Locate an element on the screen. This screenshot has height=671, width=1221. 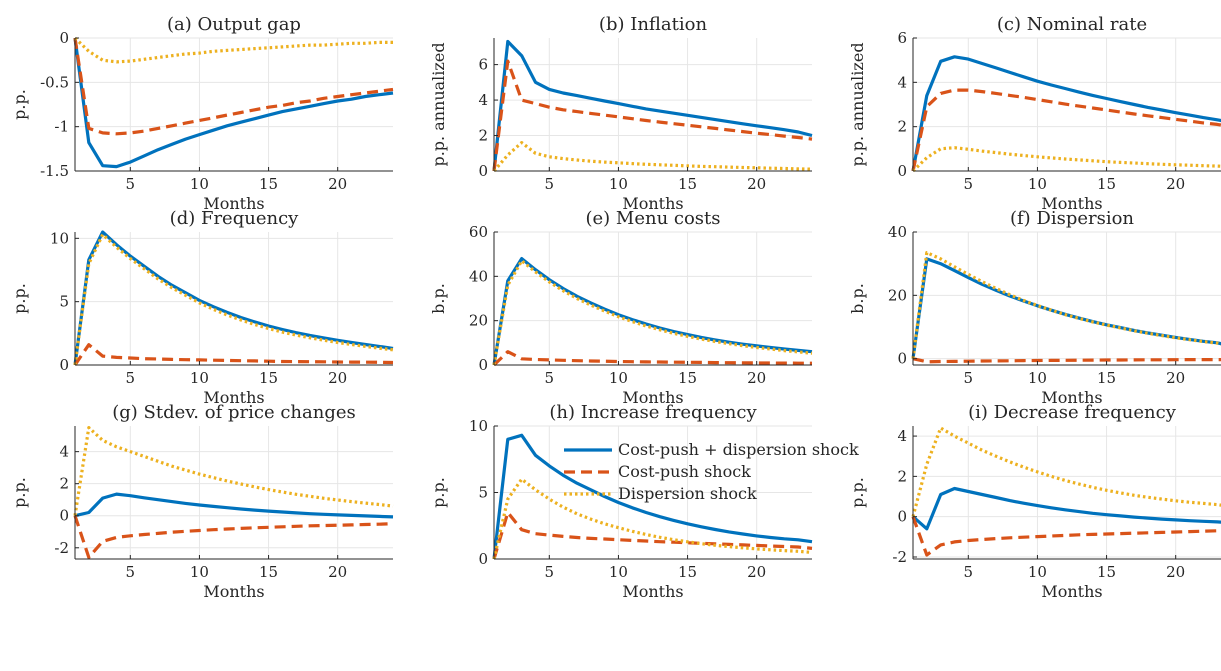
panel-b-title: (b) Inflation is located at coordinates (653, 24).